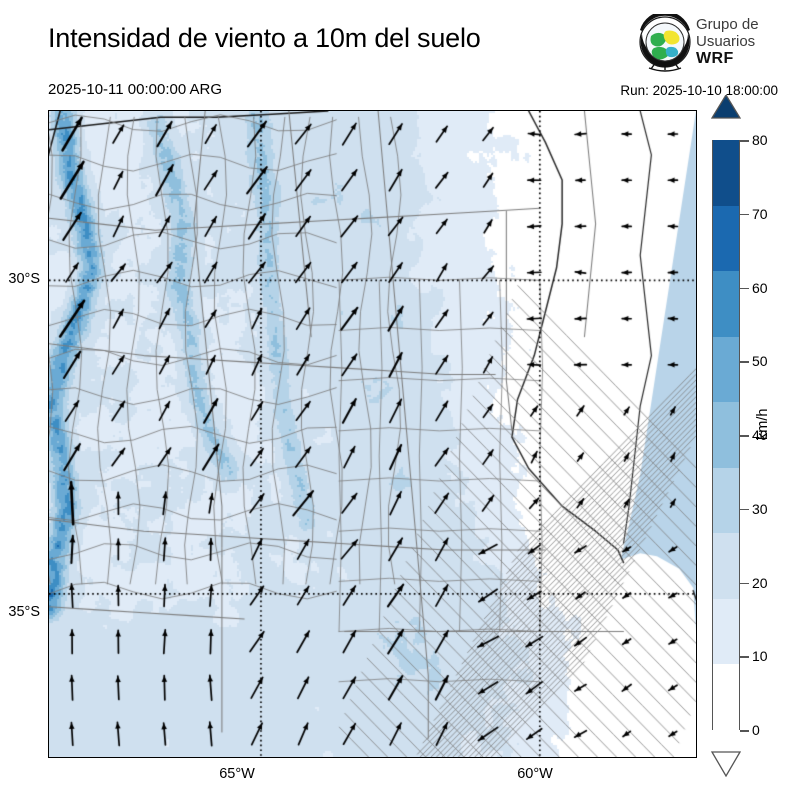 The image size is (800, 800). Describe the element at coordinates (760, 435) in the screenshot. I see `colorbar-tick-label-40: 40` at that location.